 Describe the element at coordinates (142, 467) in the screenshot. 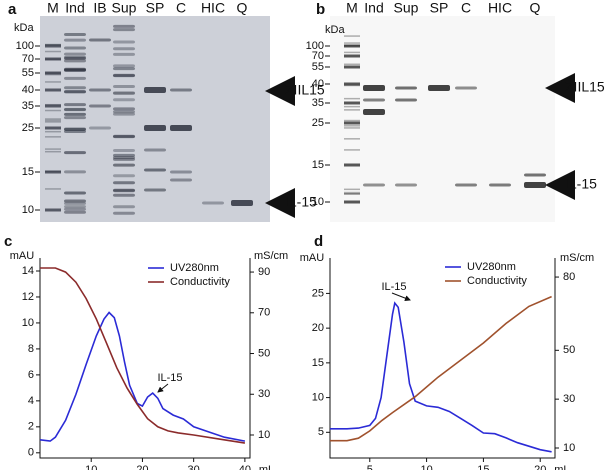

I see `x-tick-label: 20` at that location.